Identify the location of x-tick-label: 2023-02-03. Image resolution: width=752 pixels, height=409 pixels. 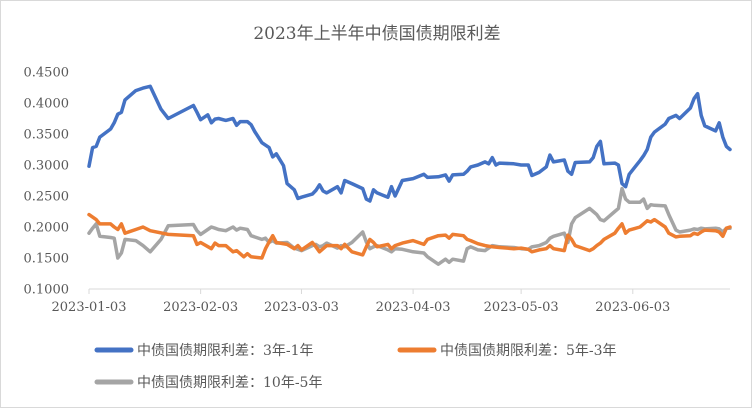
(200, 307).